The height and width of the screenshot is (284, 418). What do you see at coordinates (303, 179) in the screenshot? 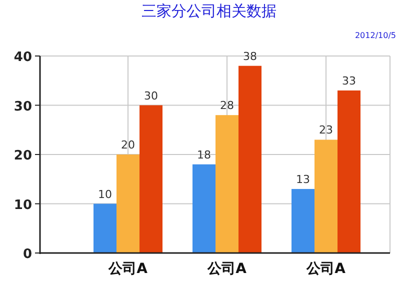
I see `data-label: 13` at bounding box center [303, 179].